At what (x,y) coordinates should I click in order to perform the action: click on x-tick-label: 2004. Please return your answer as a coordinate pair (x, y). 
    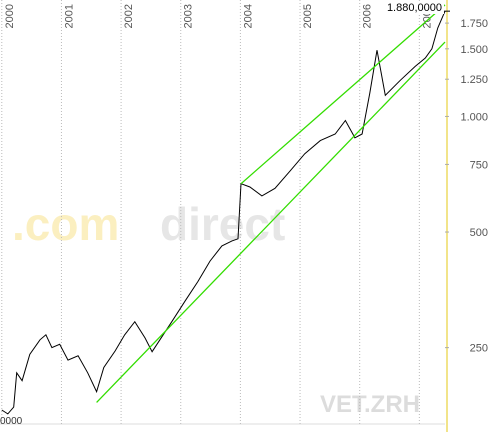
    Looking at the image, I should click on (248, 16).